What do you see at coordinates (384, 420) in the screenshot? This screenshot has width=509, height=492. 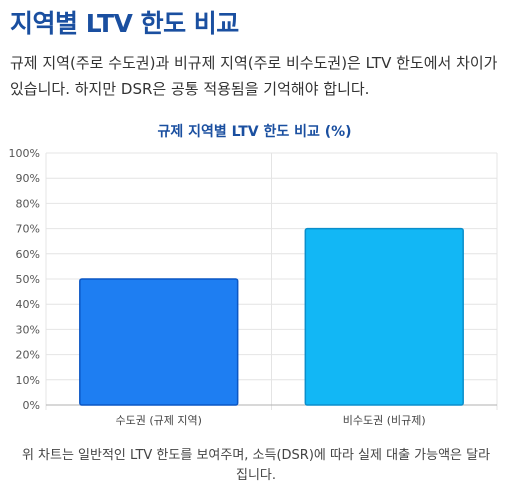 I see `x-tick-label: 비수도권 (비규제)` at bounding box center [384, 420].